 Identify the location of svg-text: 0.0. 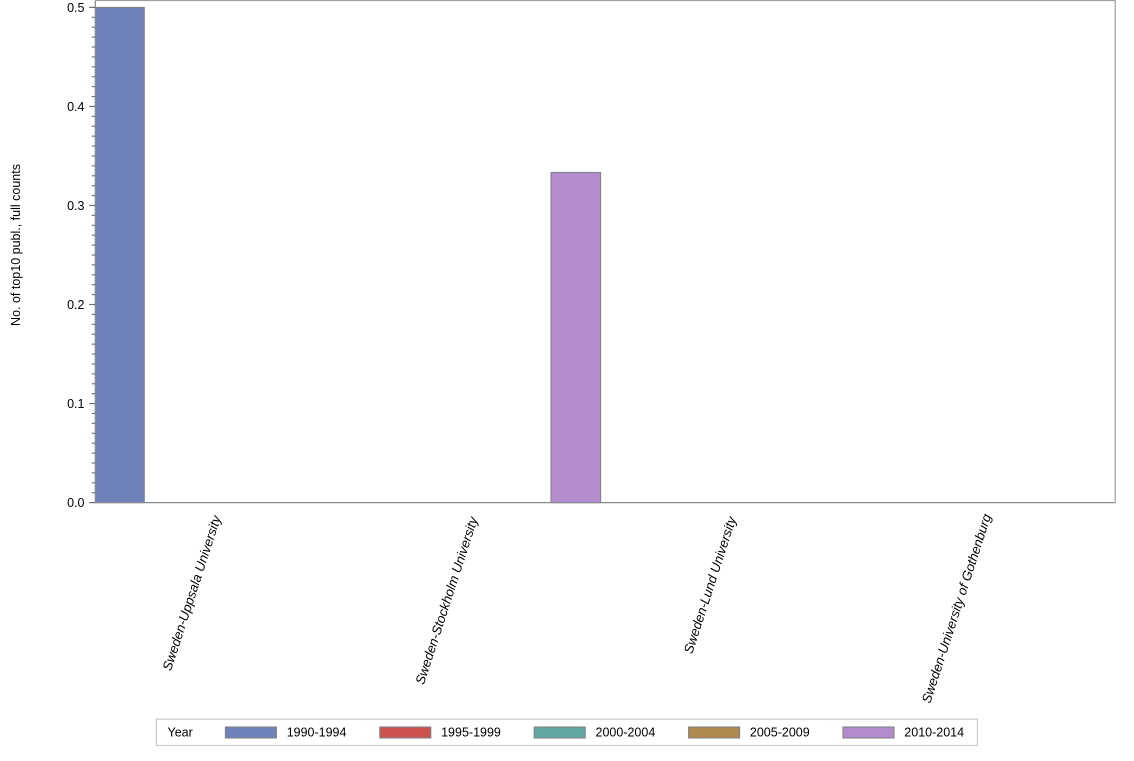
(75, 503).